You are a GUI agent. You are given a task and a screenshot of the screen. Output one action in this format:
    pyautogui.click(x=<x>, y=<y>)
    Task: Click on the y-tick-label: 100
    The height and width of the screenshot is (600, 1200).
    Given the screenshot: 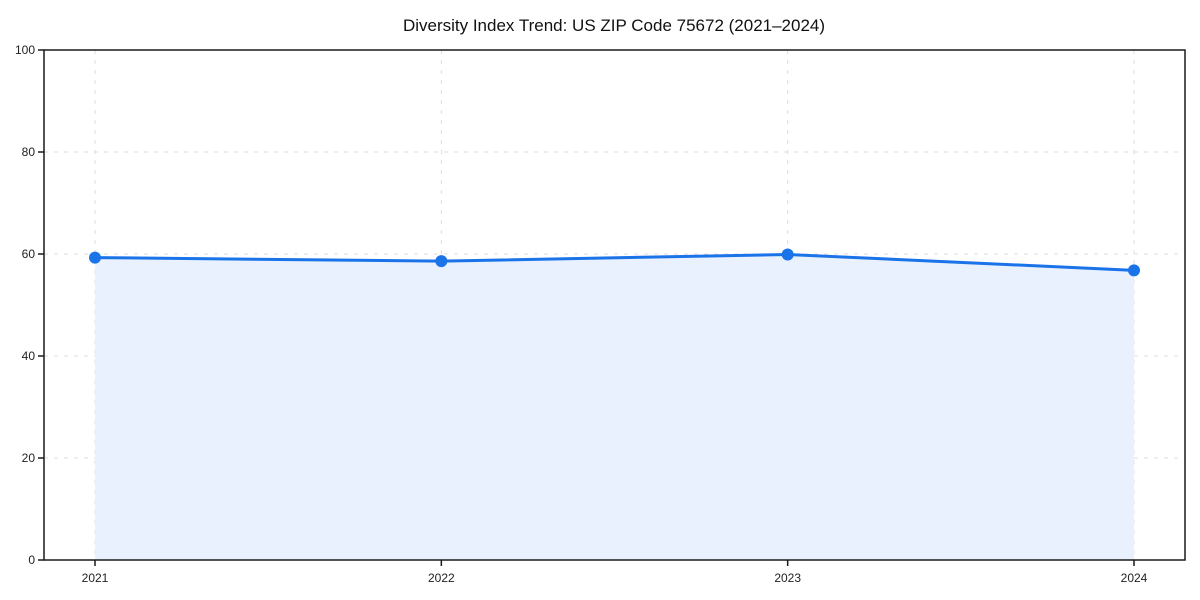 What is the action you would take?
    pyautogui.click(x=25, y=50)
    